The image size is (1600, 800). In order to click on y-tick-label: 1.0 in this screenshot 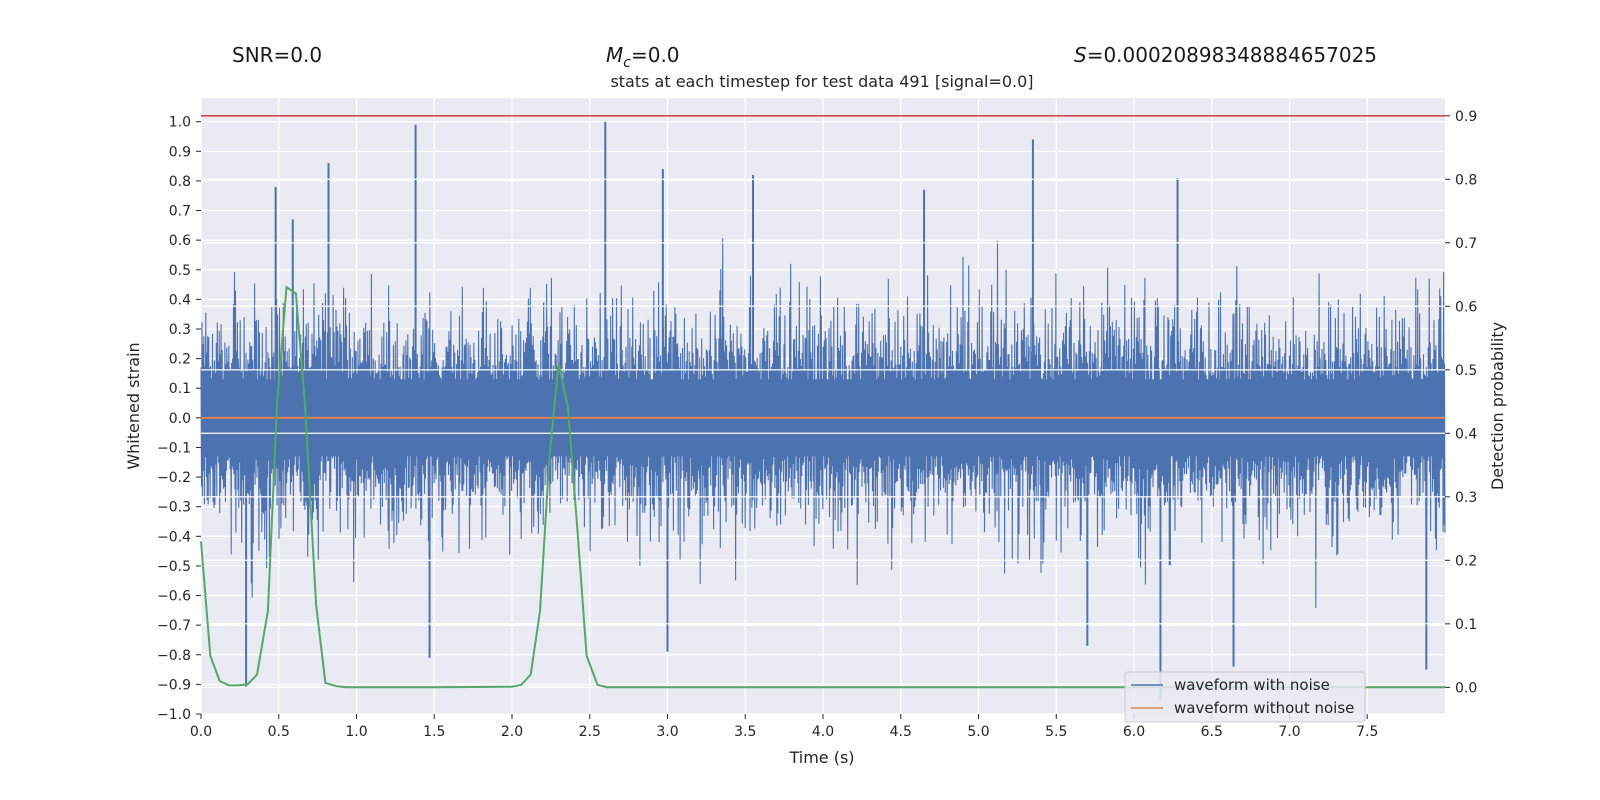, I will do `click(180, 123)`.